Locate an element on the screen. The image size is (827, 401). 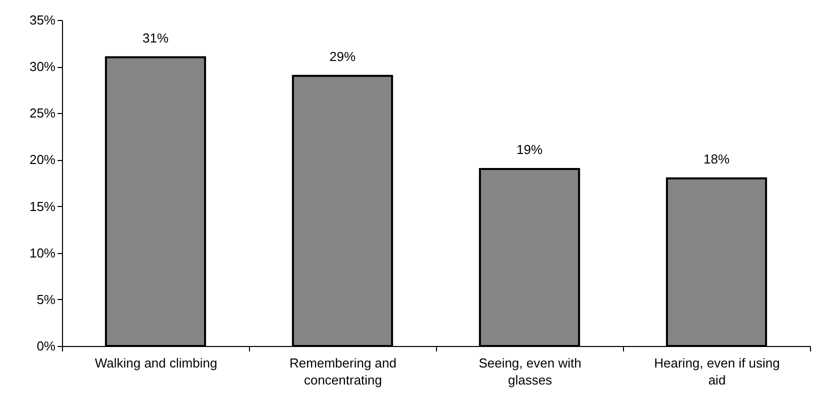
y-tick-label: 5% is located at coordinates (46, 299).